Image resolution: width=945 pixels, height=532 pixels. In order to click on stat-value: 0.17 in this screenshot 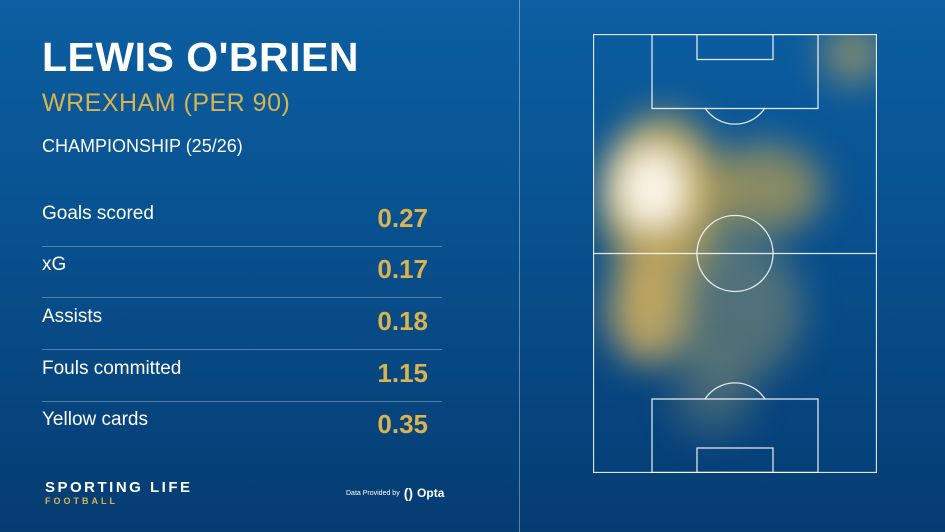, I will do `click(402, 269)`.